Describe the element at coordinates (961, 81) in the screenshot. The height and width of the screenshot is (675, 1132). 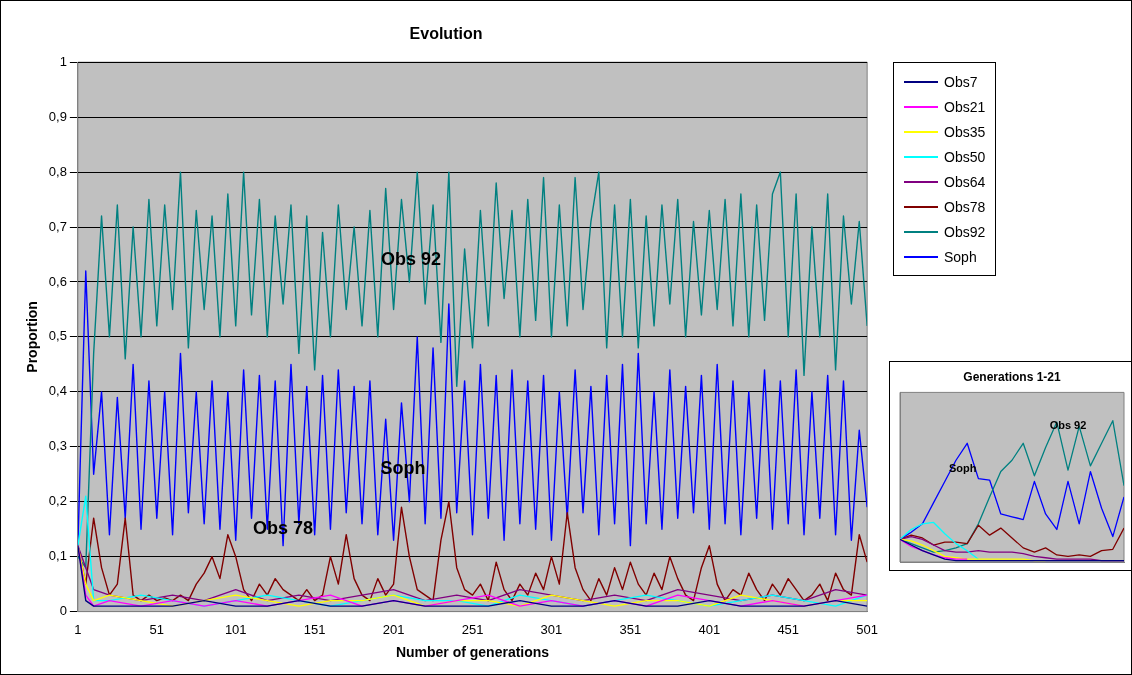
I see `legend-label: Obs7` at that location.